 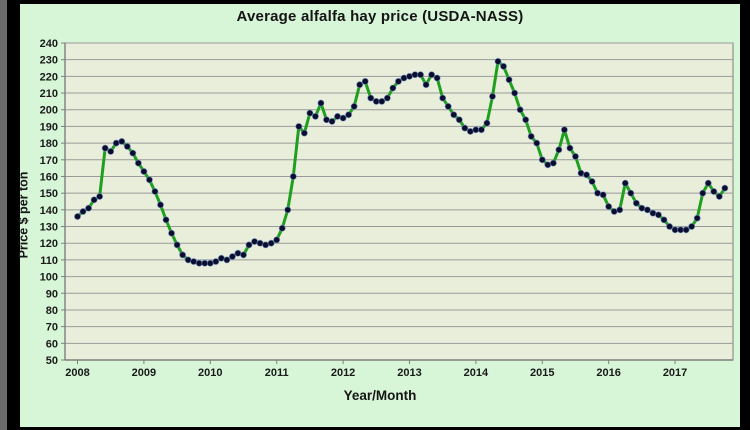 What do you see at coordinates (49, 77) in the screenshot?
I see `y-tick-label-220: 220` at bounding box center [49, 77].